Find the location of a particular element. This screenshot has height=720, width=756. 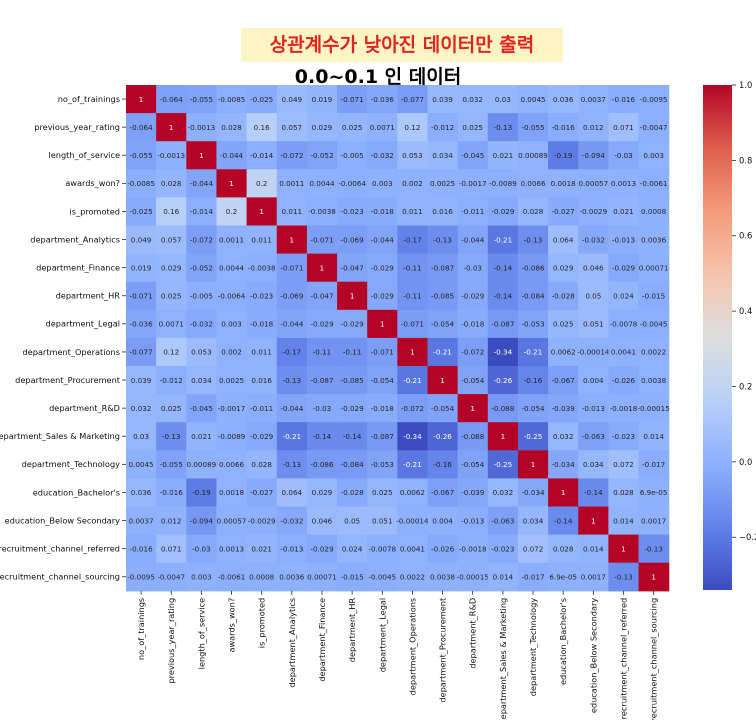

cell-value-label: 0.004 is located at coordinates (442, 520).